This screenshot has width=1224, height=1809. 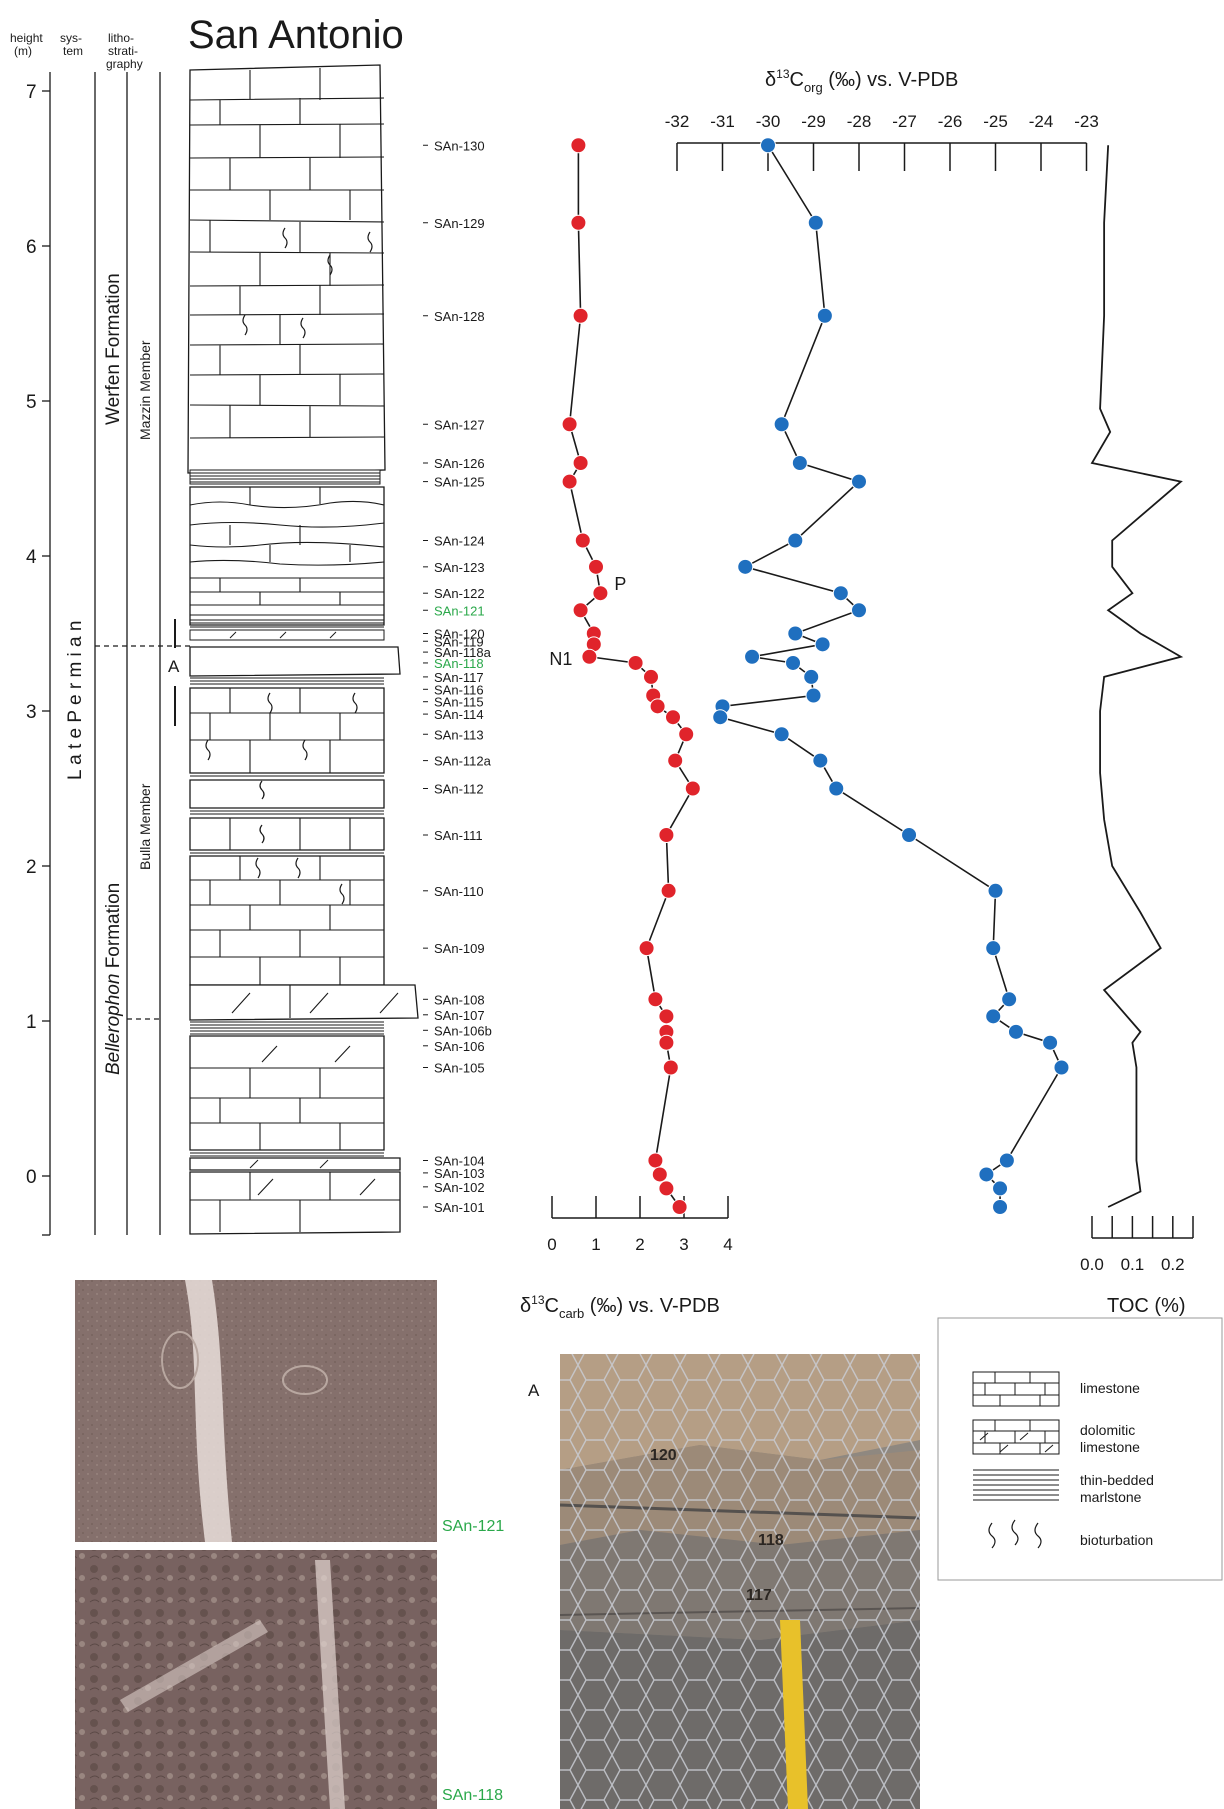 What do you see at coordinates (124, 64) in the screenshot?
I see `header-litho-3: graphy` at bounding box center [124, 64].